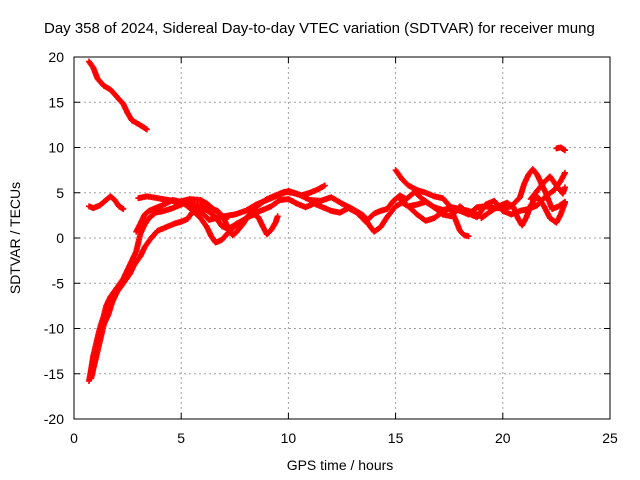 The height and width of the screenshot is (480, 640). I want to click on x-tick-label: 25, so click(610, 438).